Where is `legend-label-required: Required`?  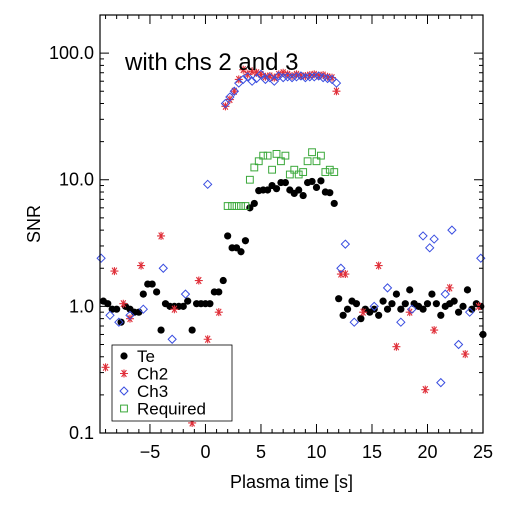 legend-label-required: Required is located at coordinates (171, 409).